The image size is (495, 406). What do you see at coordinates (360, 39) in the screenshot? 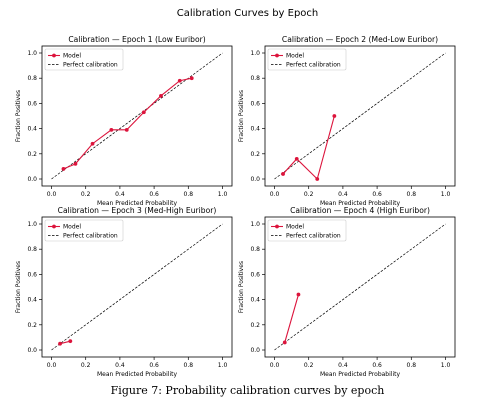
I see `subplot-title: Calibration — Epoch 2 (Med-Low Euribor)` at bounding box center [360, 39].